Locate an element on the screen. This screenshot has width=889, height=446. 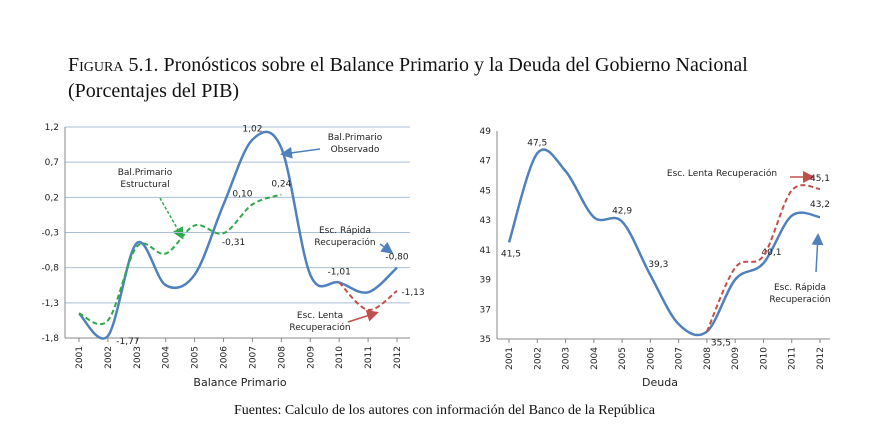
x-axis-title: Balance Primario is located at coordinates (239, 382).